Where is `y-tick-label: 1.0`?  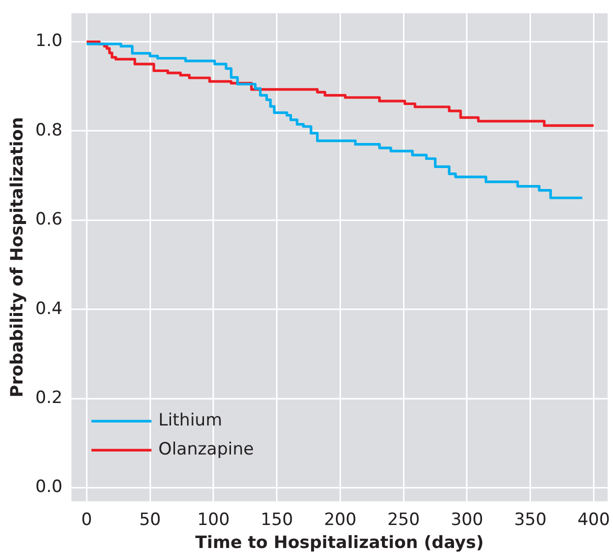 y-tick-label: 1.0 is located at coordinates (48, 41).